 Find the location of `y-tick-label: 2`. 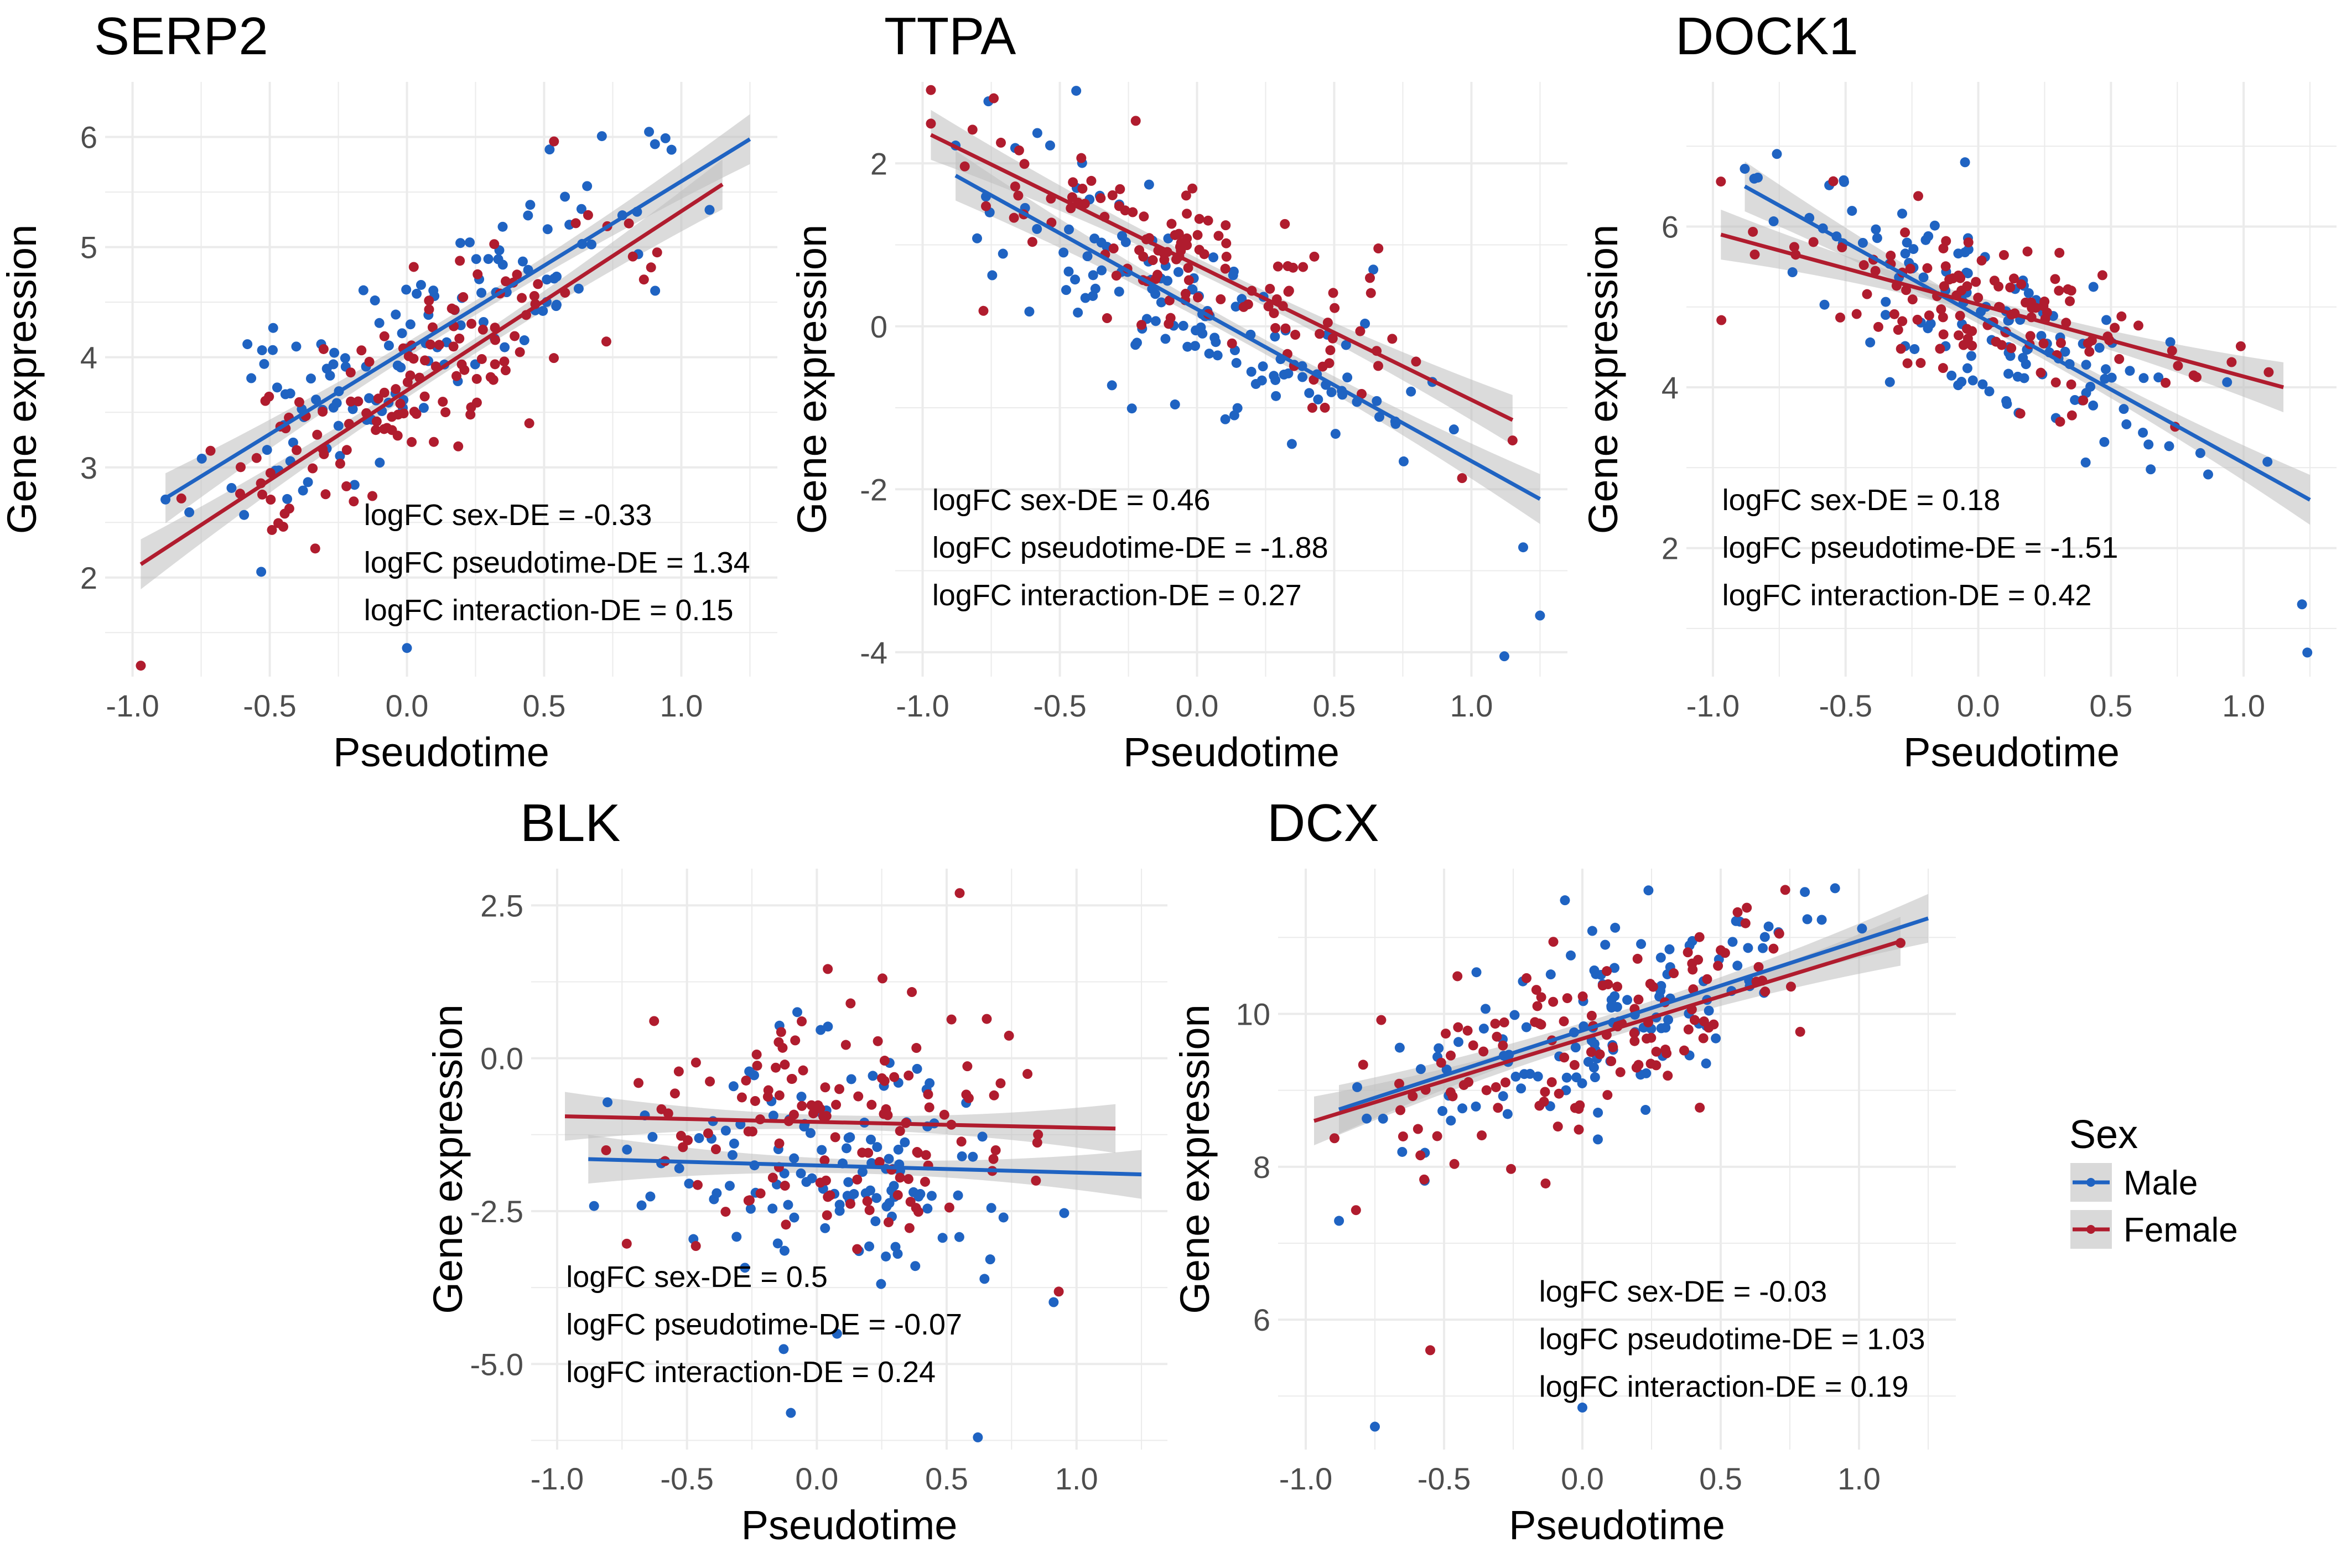

y-tick-label: 2 is located at coordinates (878, 163).